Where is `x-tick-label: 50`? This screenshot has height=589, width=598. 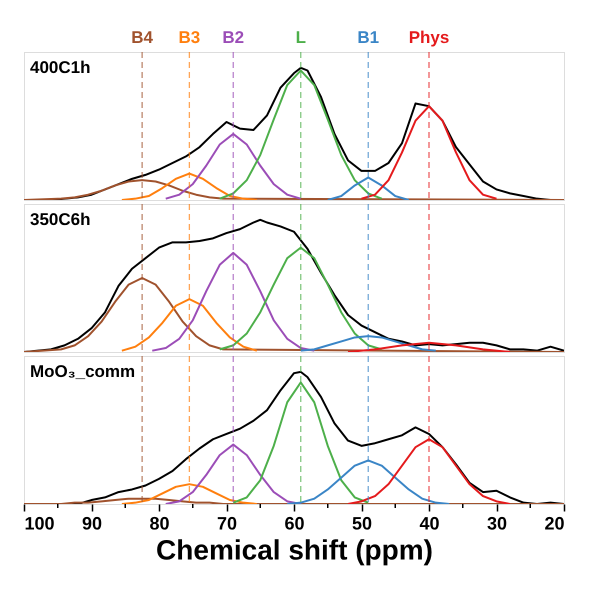
x-tick-label: 50 is located at coordinates (362, 524).